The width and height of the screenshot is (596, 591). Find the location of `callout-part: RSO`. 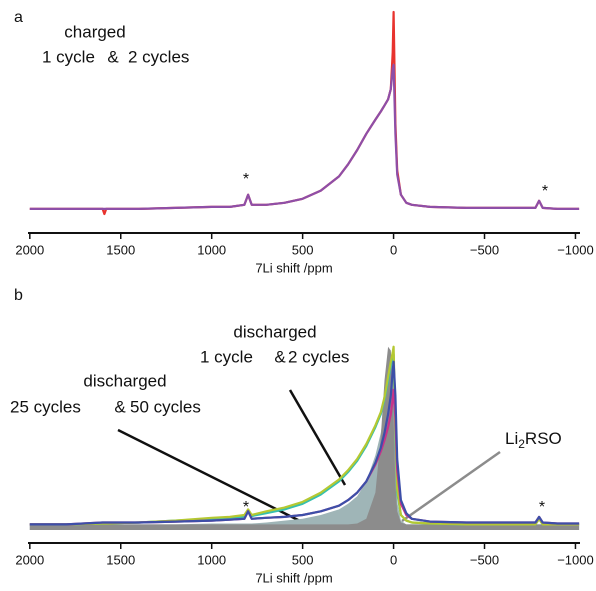

callout-part: RSO is located at coordinates (543, 438).